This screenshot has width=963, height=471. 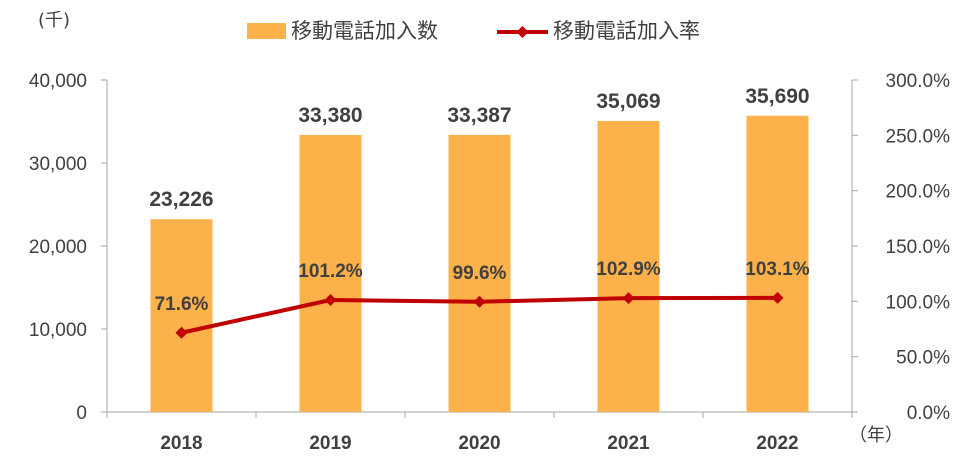 What do you see at coordinates (330, 115) in the screenshot?
I see `bar-data-label: 33,380` at bounding box center [330, 115].